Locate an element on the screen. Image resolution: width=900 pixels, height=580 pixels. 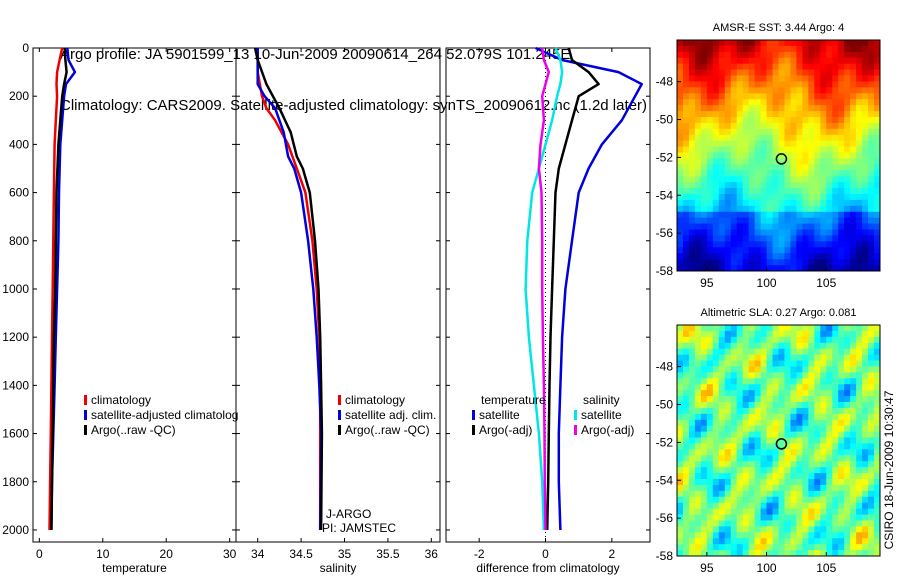
sst_map-raster is located at coordinates (778, 155).